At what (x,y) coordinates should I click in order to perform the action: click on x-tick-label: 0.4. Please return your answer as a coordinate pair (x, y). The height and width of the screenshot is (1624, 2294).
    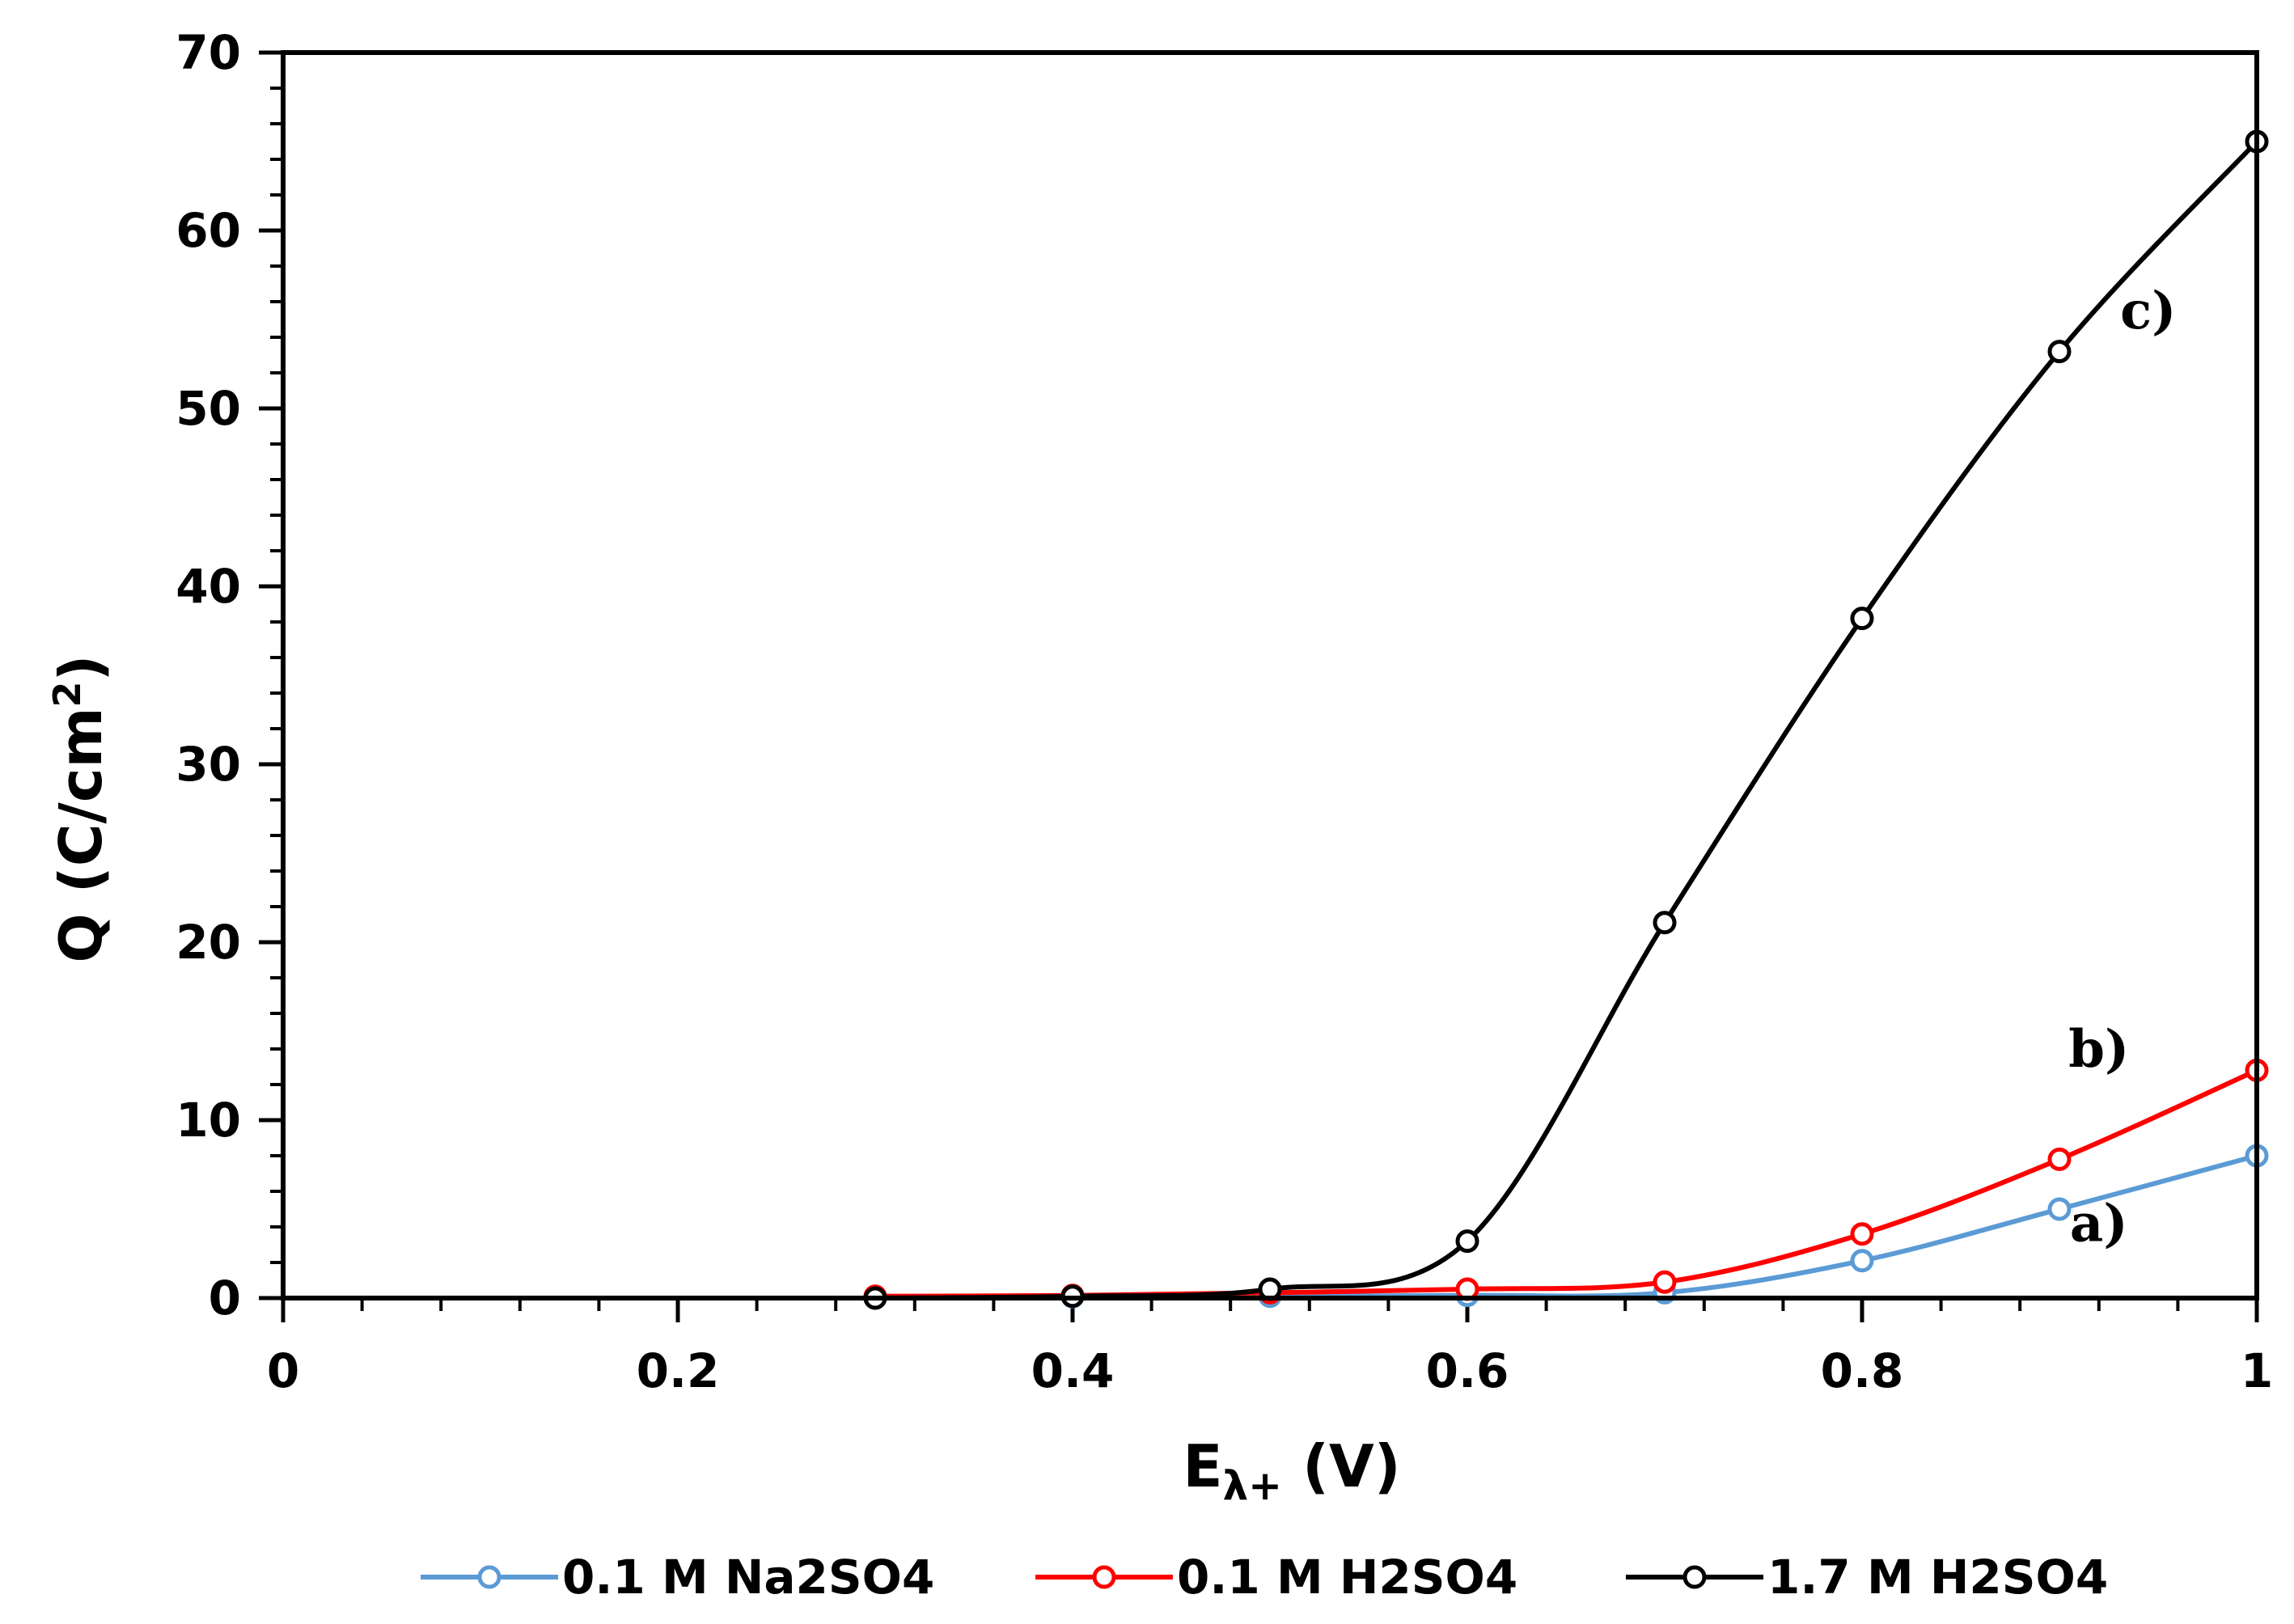
    Looking at the image, I should click on (1073, 1370).